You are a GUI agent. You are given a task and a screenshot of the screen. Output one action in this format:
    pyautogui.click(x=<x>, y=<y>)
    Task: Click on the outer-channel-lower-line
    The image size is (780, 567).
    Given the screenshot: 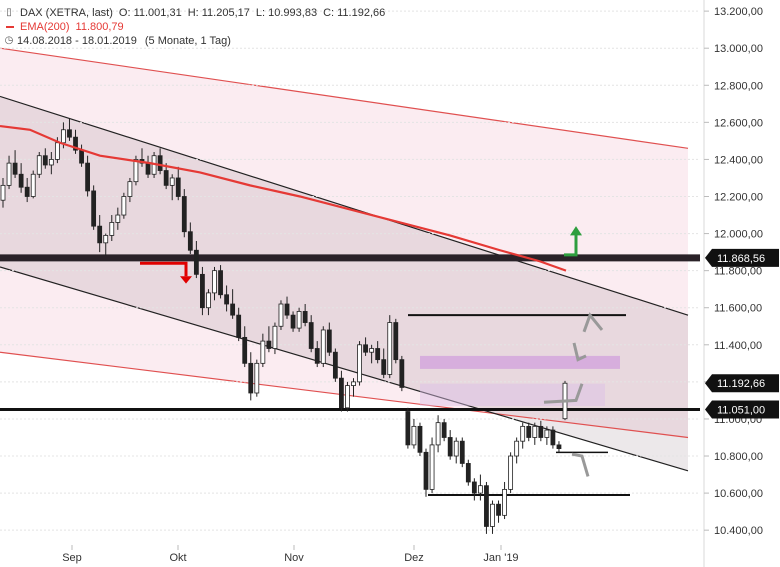 What is the action you would take?
    pyautogui.click(x=344, y=395)
    